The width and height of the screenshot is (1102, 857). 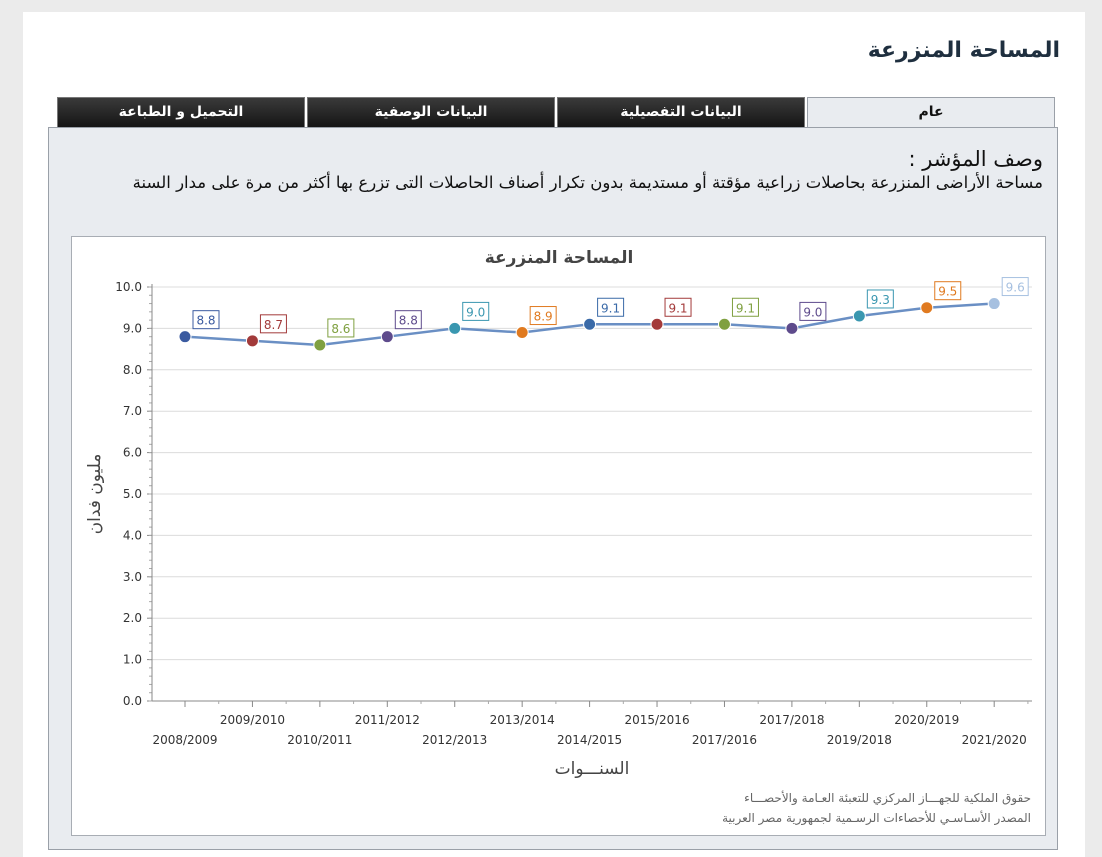 What do you see at coordinates (252, 720) in the screenshot?
I see `x-tick-label: 2009/2010` at bounding box center [252, 720].